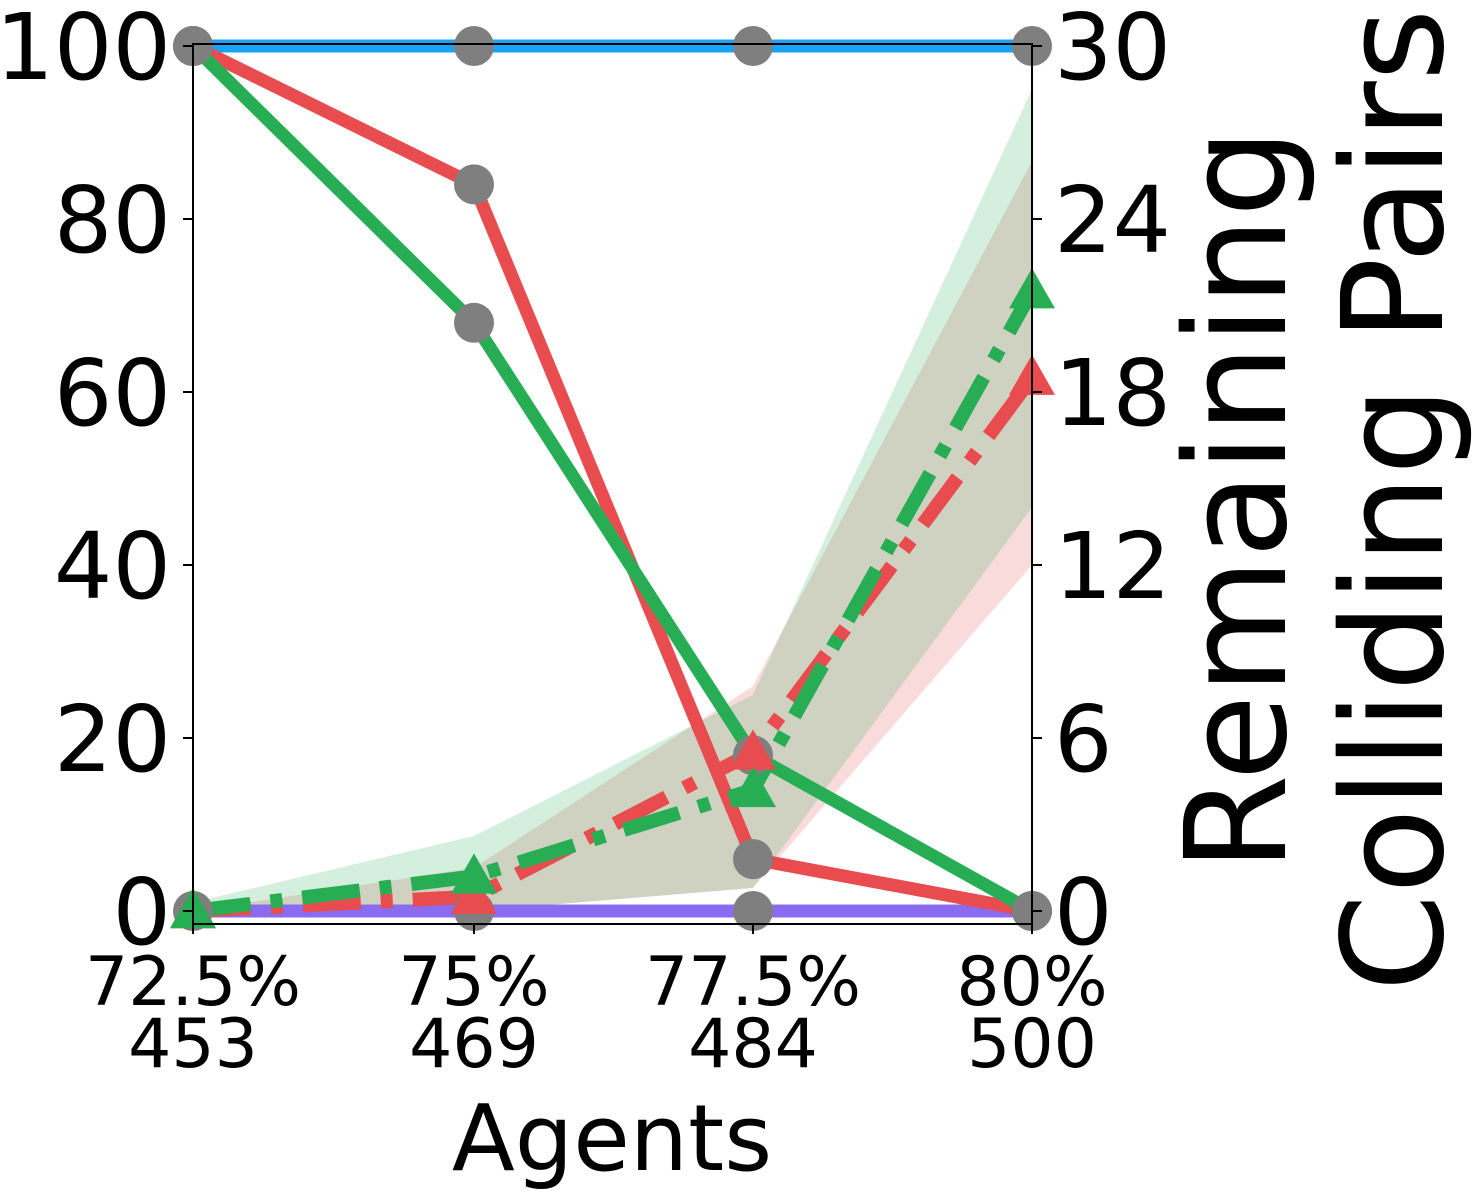 The image size is (1473, 1199). Describe the element at coordinates (1112, 50) in the screenshot. I see `right-tick-label-5: 30` at that location.